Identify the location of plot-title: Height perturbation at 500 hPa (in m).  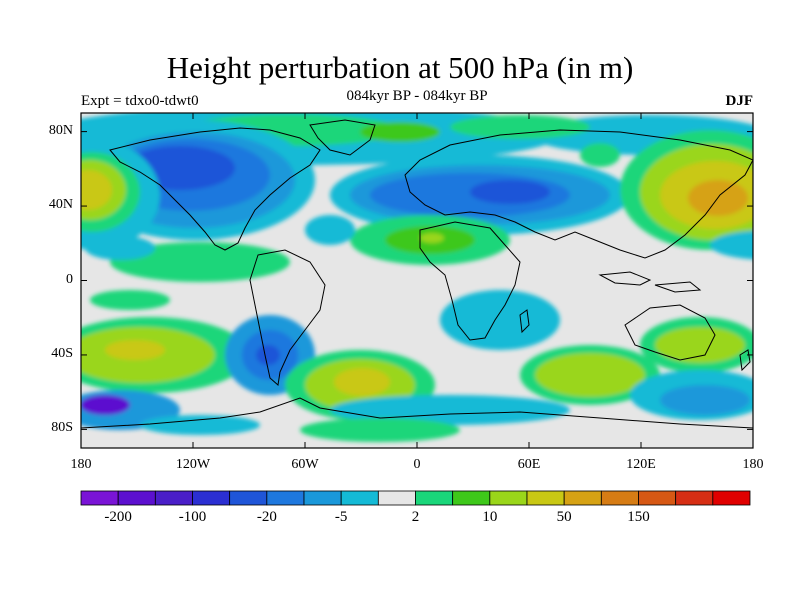
(400, 67).